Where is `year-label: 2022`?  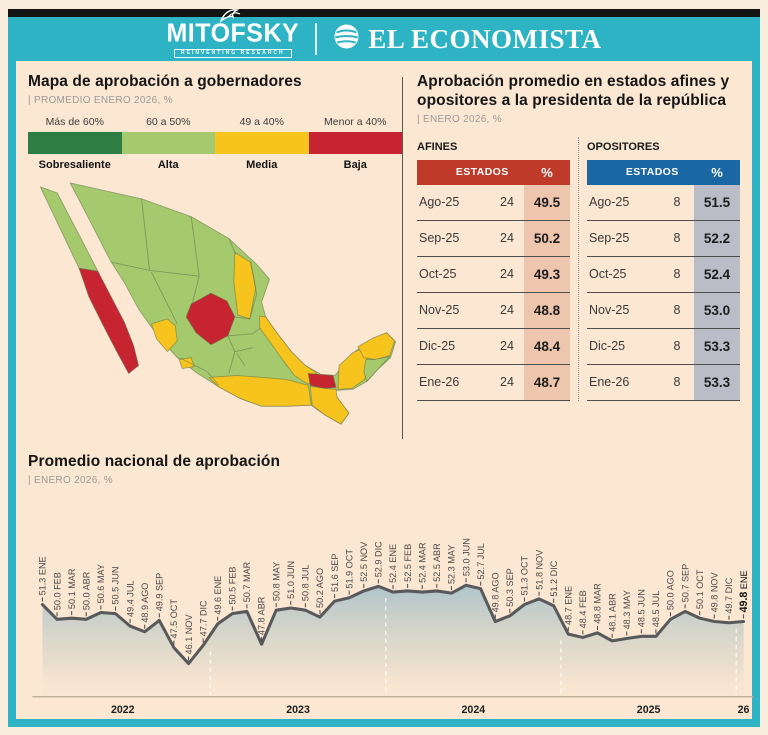 year-label: 2022 is located at coordinates (123, 710).